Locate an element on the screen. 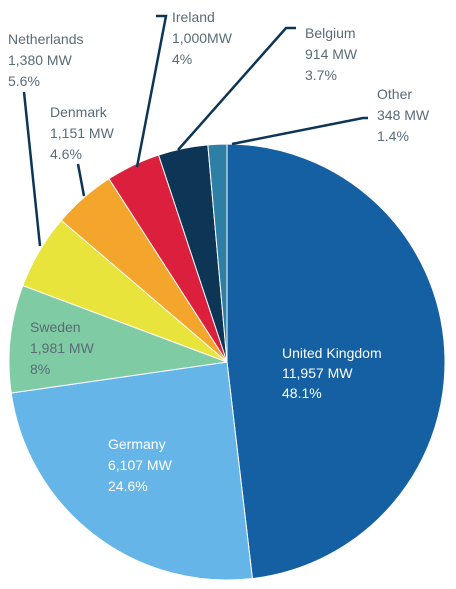 This screenshot has width=456, height=589. label-value: 1,151 MW is located at coordinates (82, 133).